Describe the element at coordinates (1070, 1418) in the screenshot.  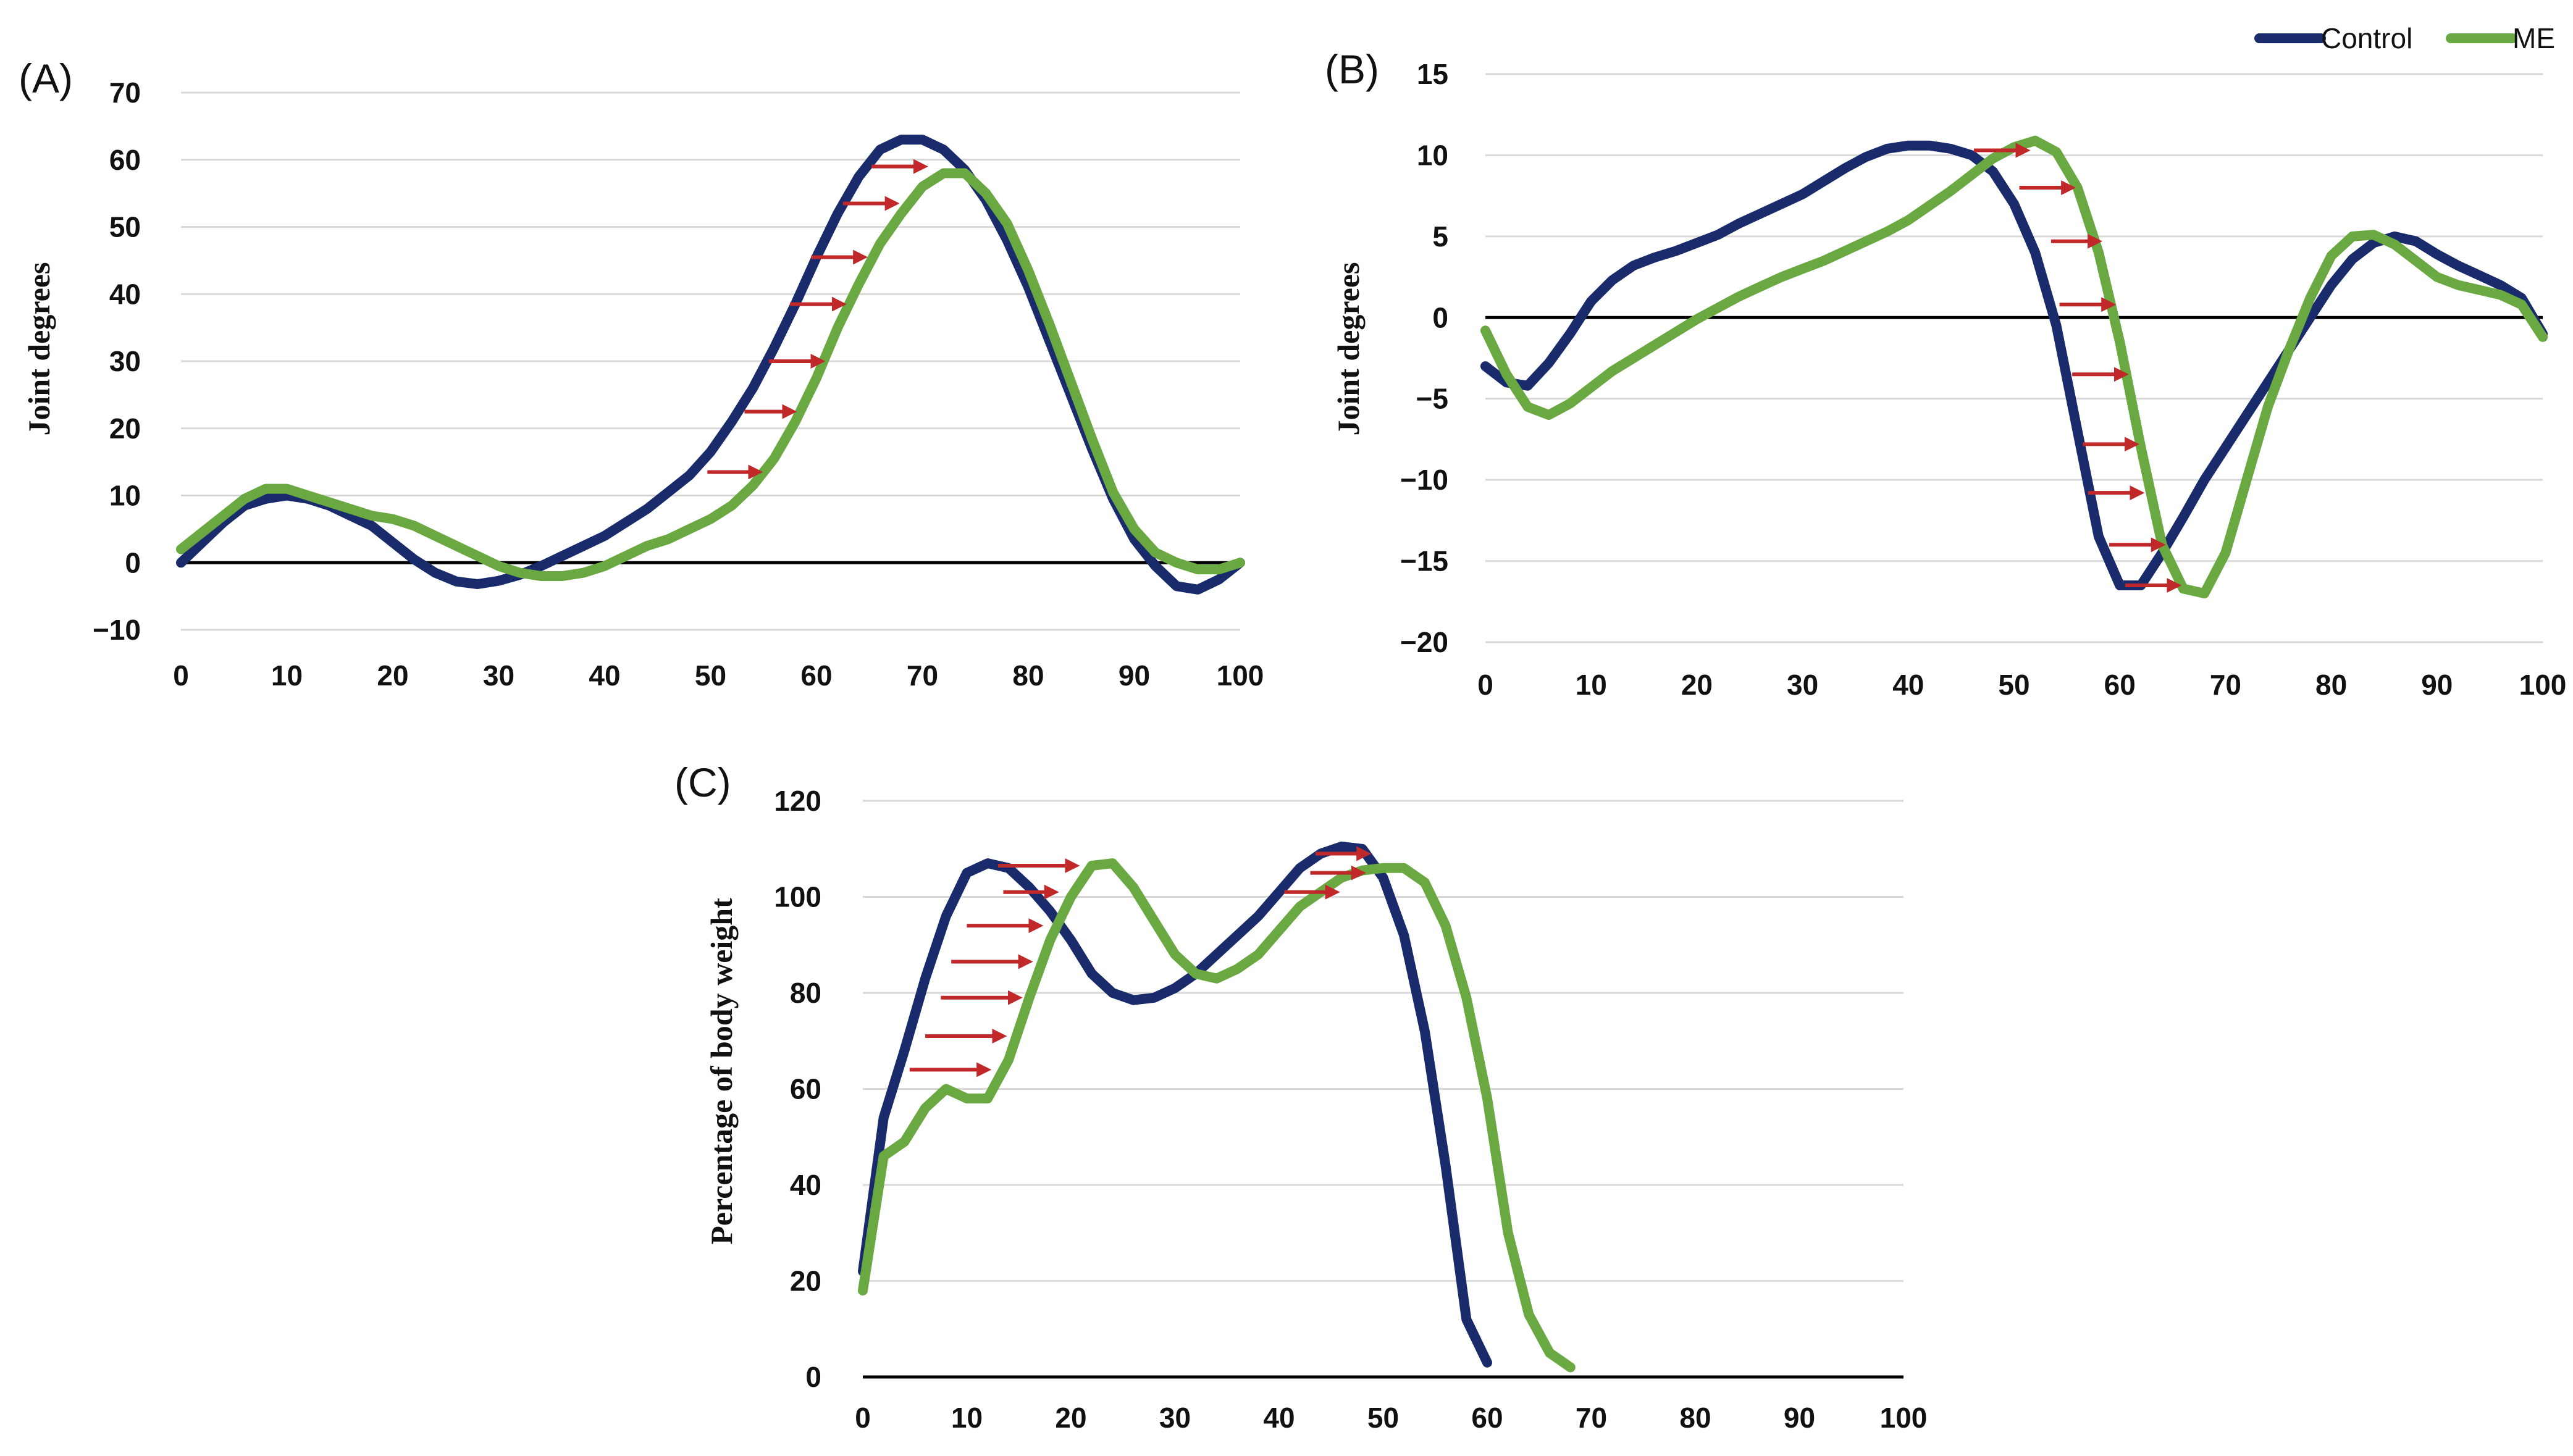
I see `panel-c-x-tick-label: 20` at that location.